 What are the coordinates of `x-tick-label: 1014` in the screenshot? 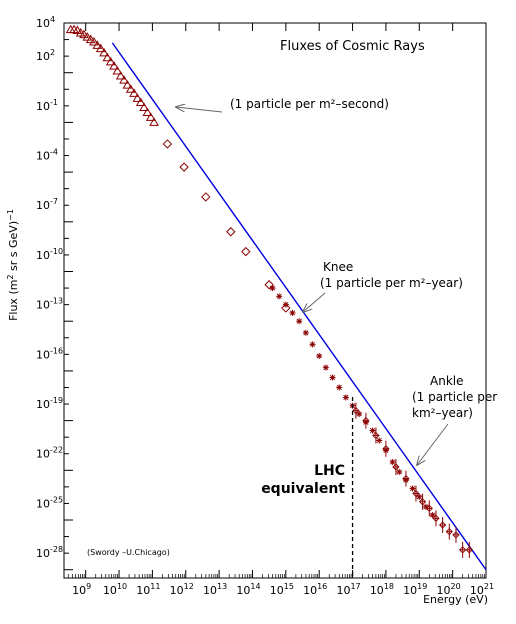 It's located at (248, 589).